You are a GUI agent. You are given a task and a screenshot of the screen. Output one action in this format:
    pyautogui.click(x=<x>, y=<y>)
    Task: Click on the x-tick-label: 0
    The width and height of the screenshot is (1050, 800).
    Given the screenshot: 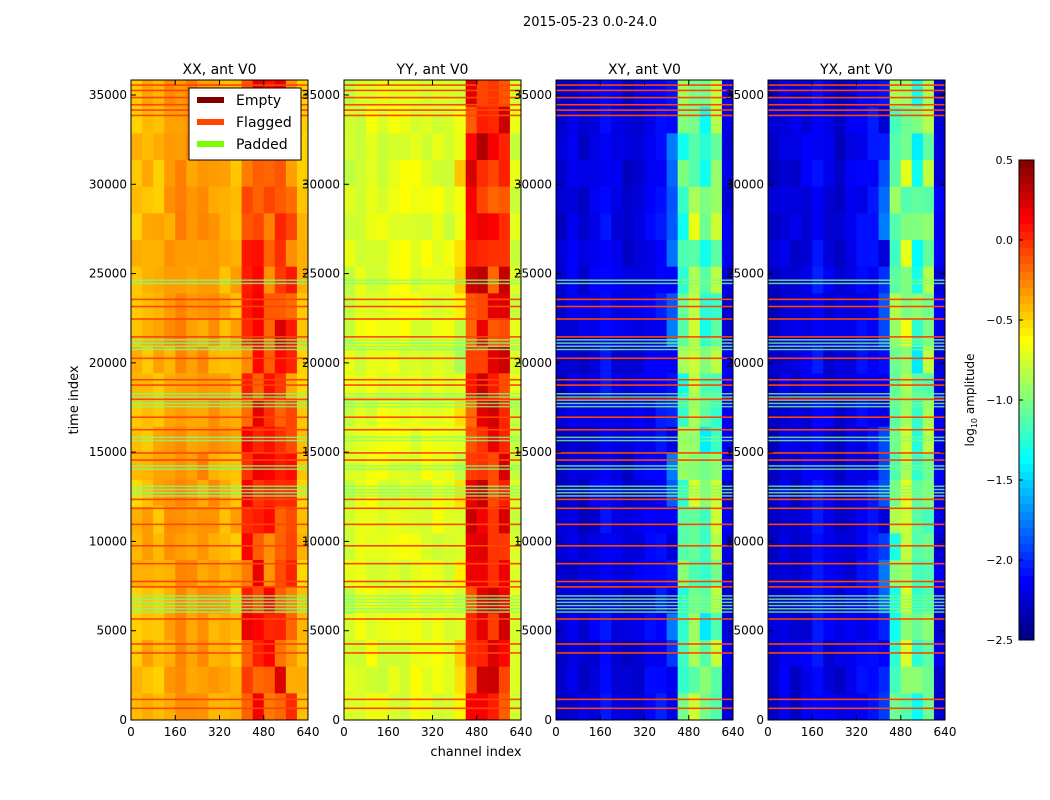 What is the action you would take?
    pyautogui.click(x=556, y=732)
    